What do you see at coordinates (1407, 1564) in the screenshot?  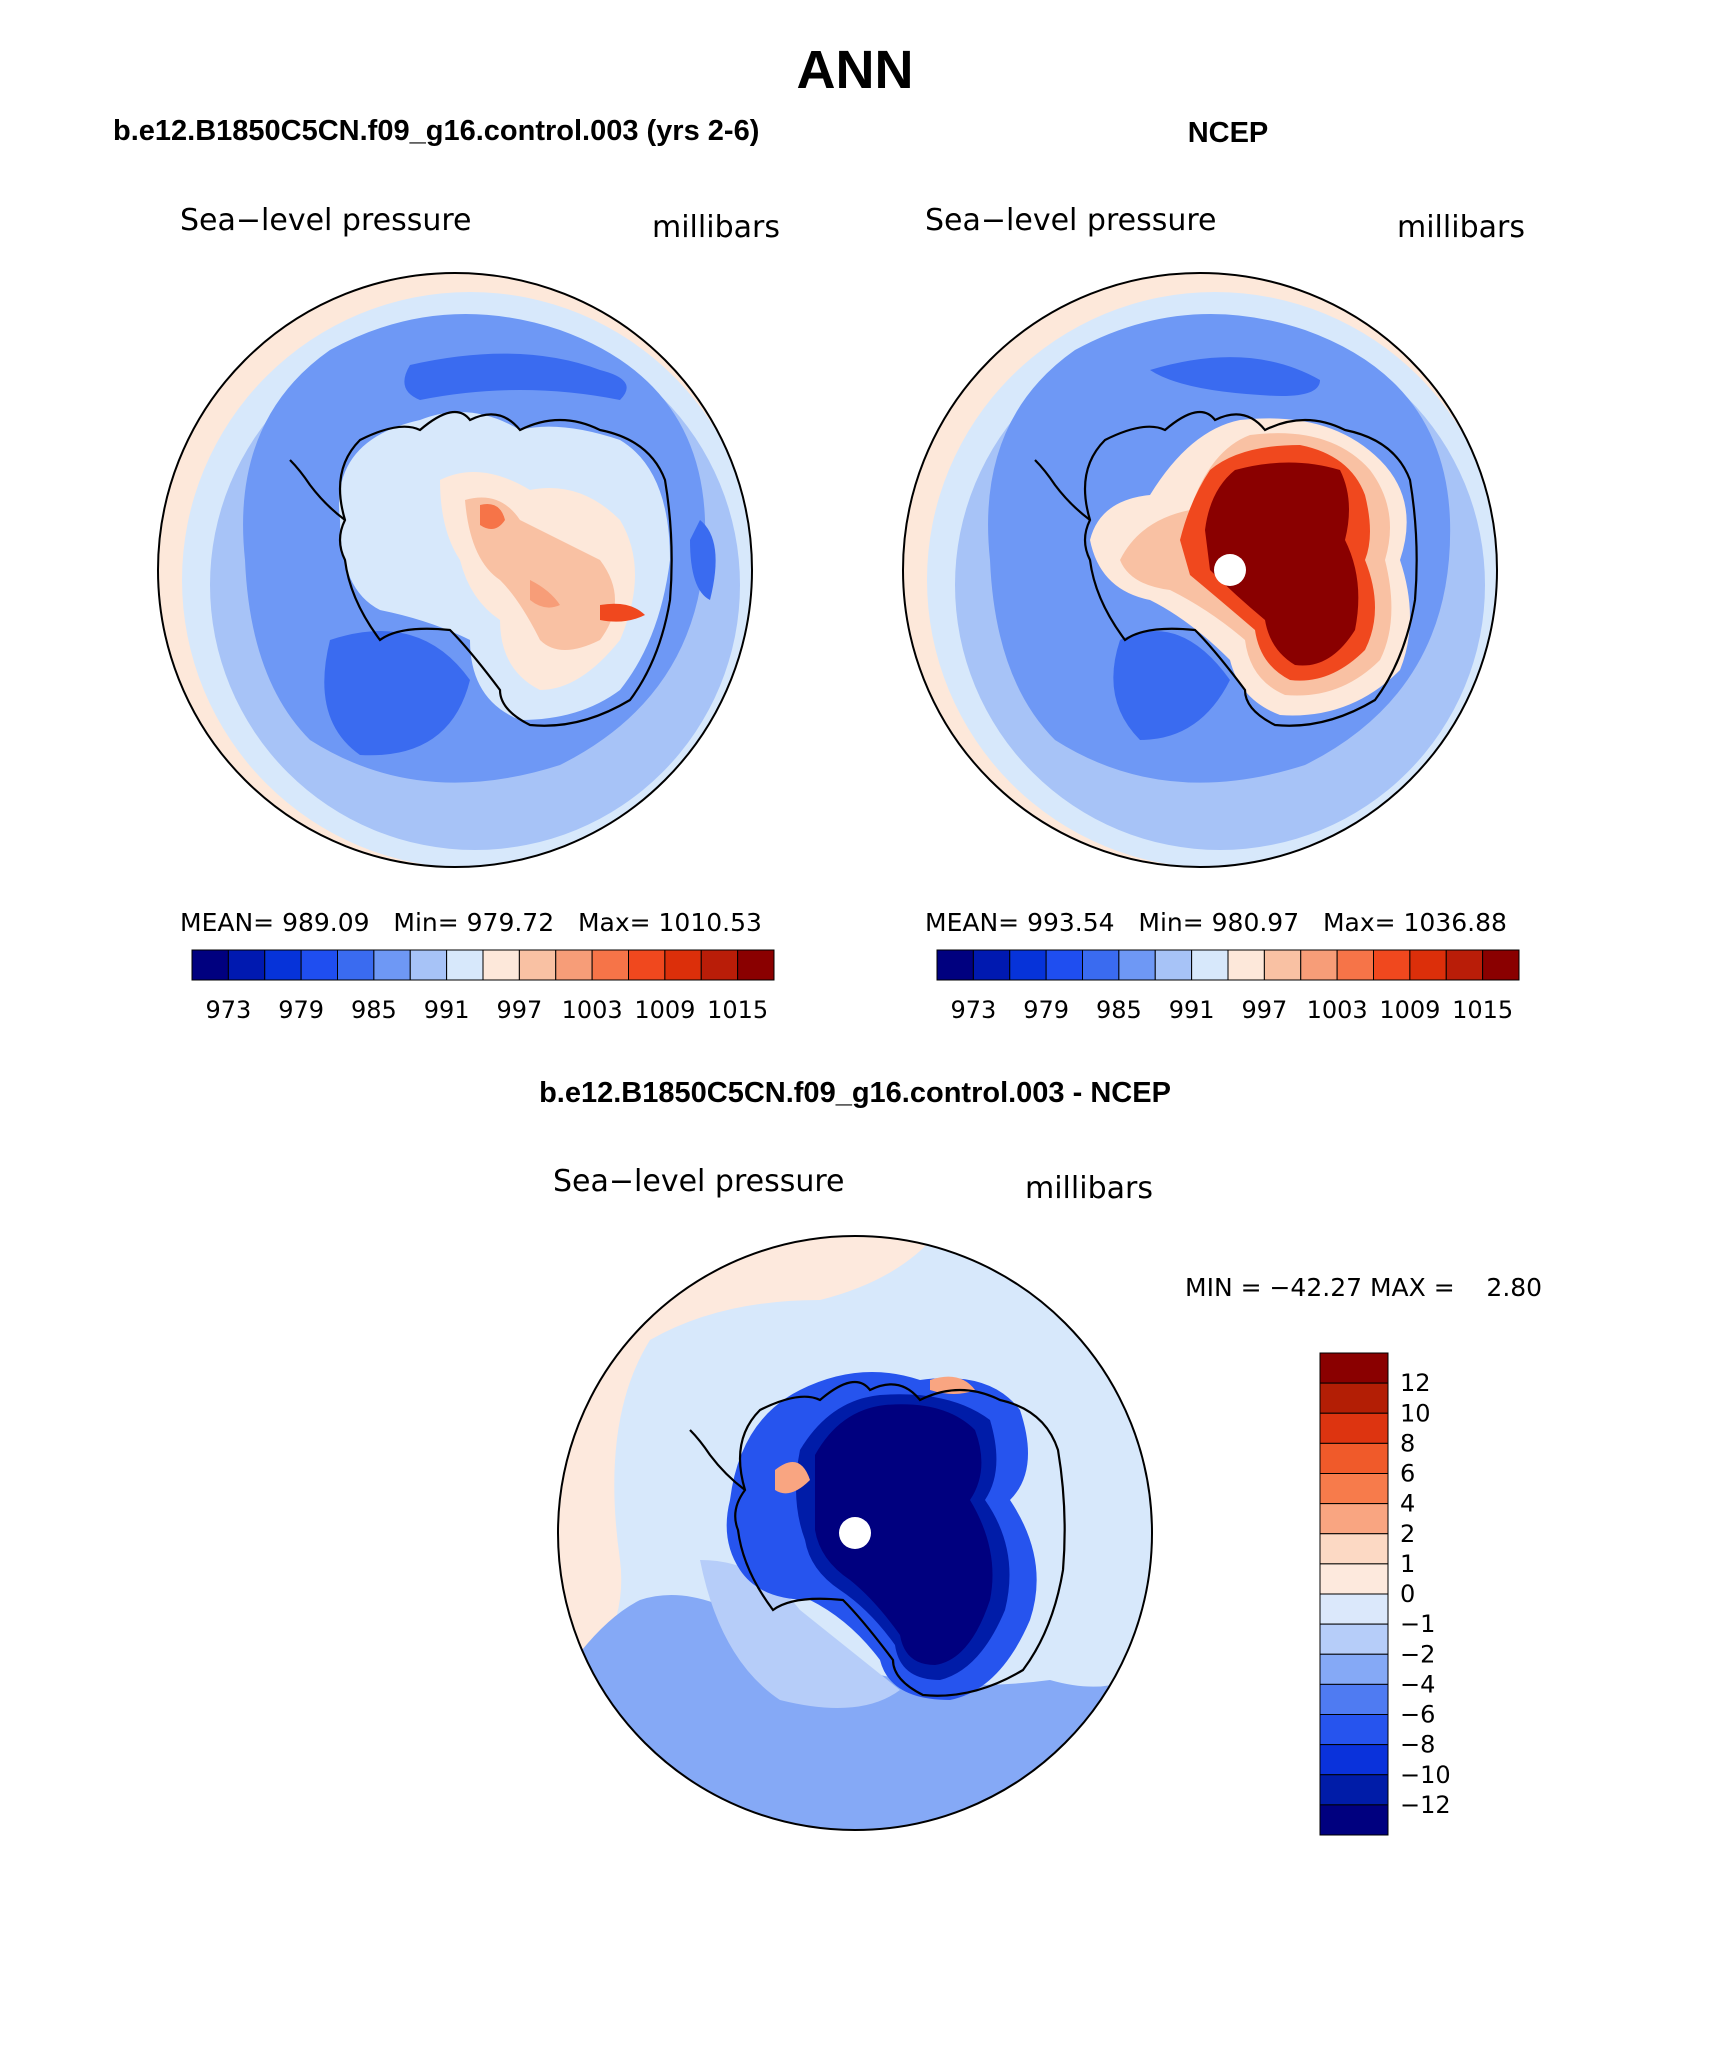 I see `diff-colorbar-tick-label: 1` at bounding box center [1407, 1564].